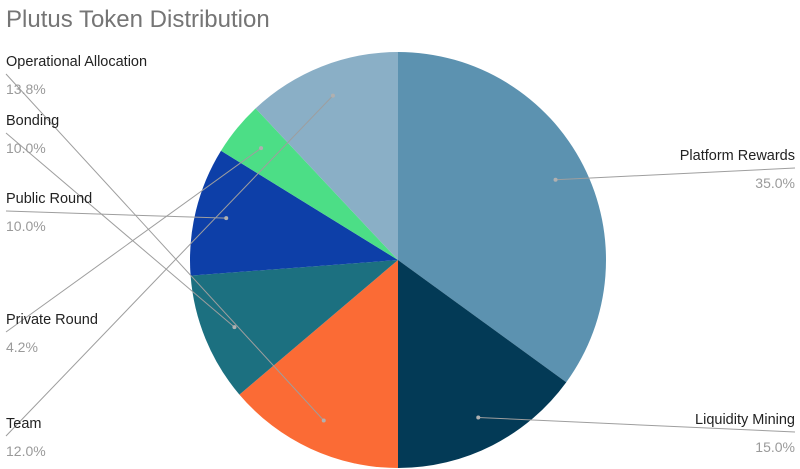  I want to click on slice-value-bonding: 10.0%, so click(26, 148).